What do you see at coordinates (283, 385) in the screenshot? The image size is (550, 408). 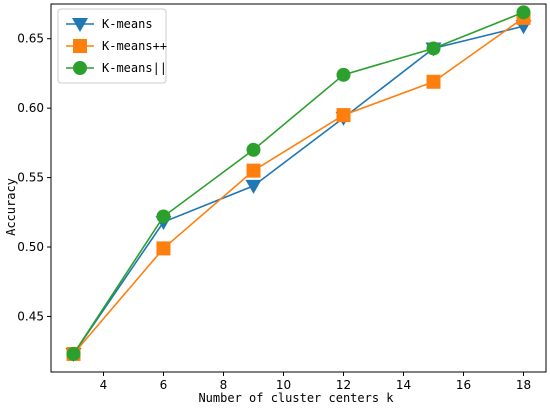 I see `x-tick-label: 10` at bounding box center [283, 385].